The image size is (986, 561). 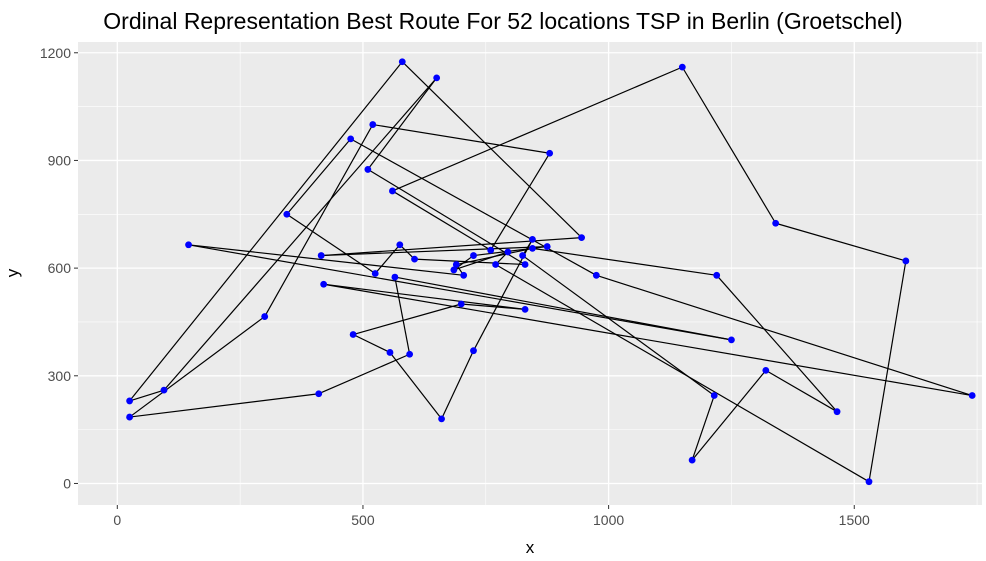 I want to click on x-axis: 0 500 1000 1500, so click(x=491, y=516).